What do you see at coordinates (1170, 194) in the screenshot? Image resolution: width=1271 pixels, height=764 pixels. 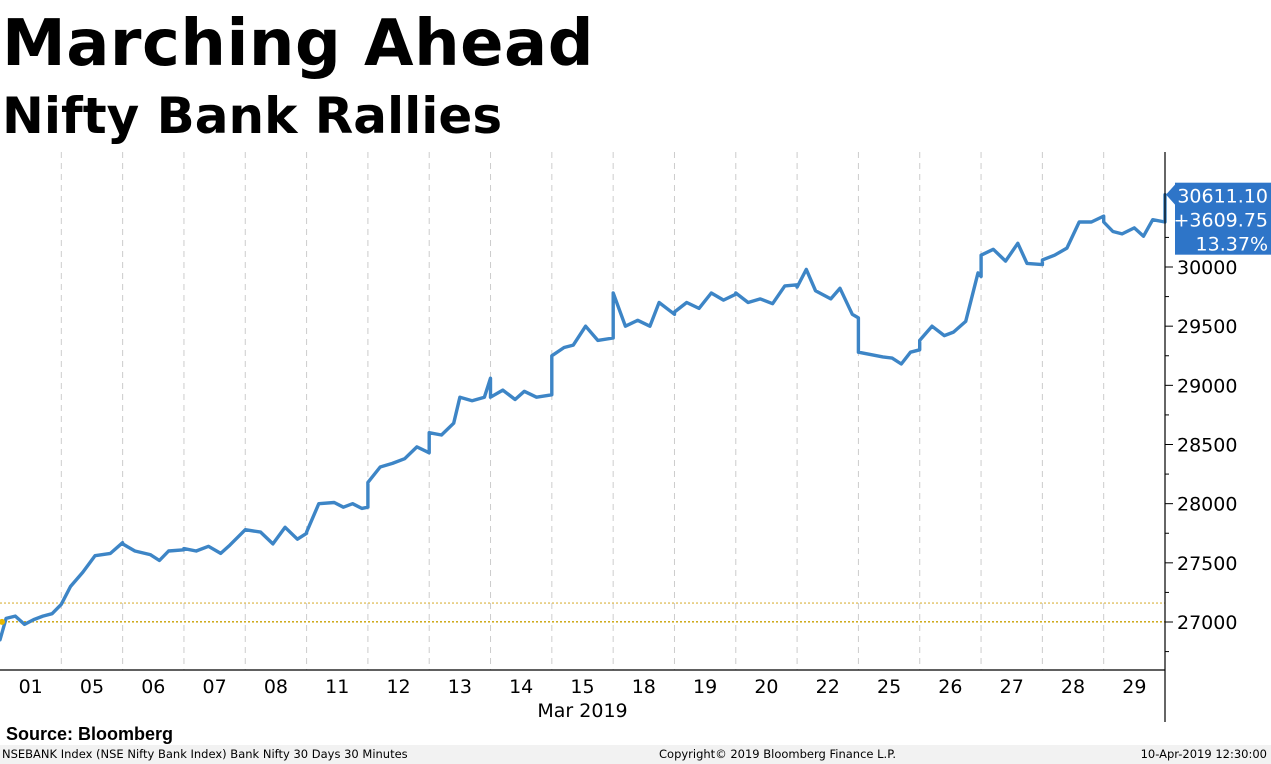 I see `tag-pointer` at bounding box center [1170, 194].